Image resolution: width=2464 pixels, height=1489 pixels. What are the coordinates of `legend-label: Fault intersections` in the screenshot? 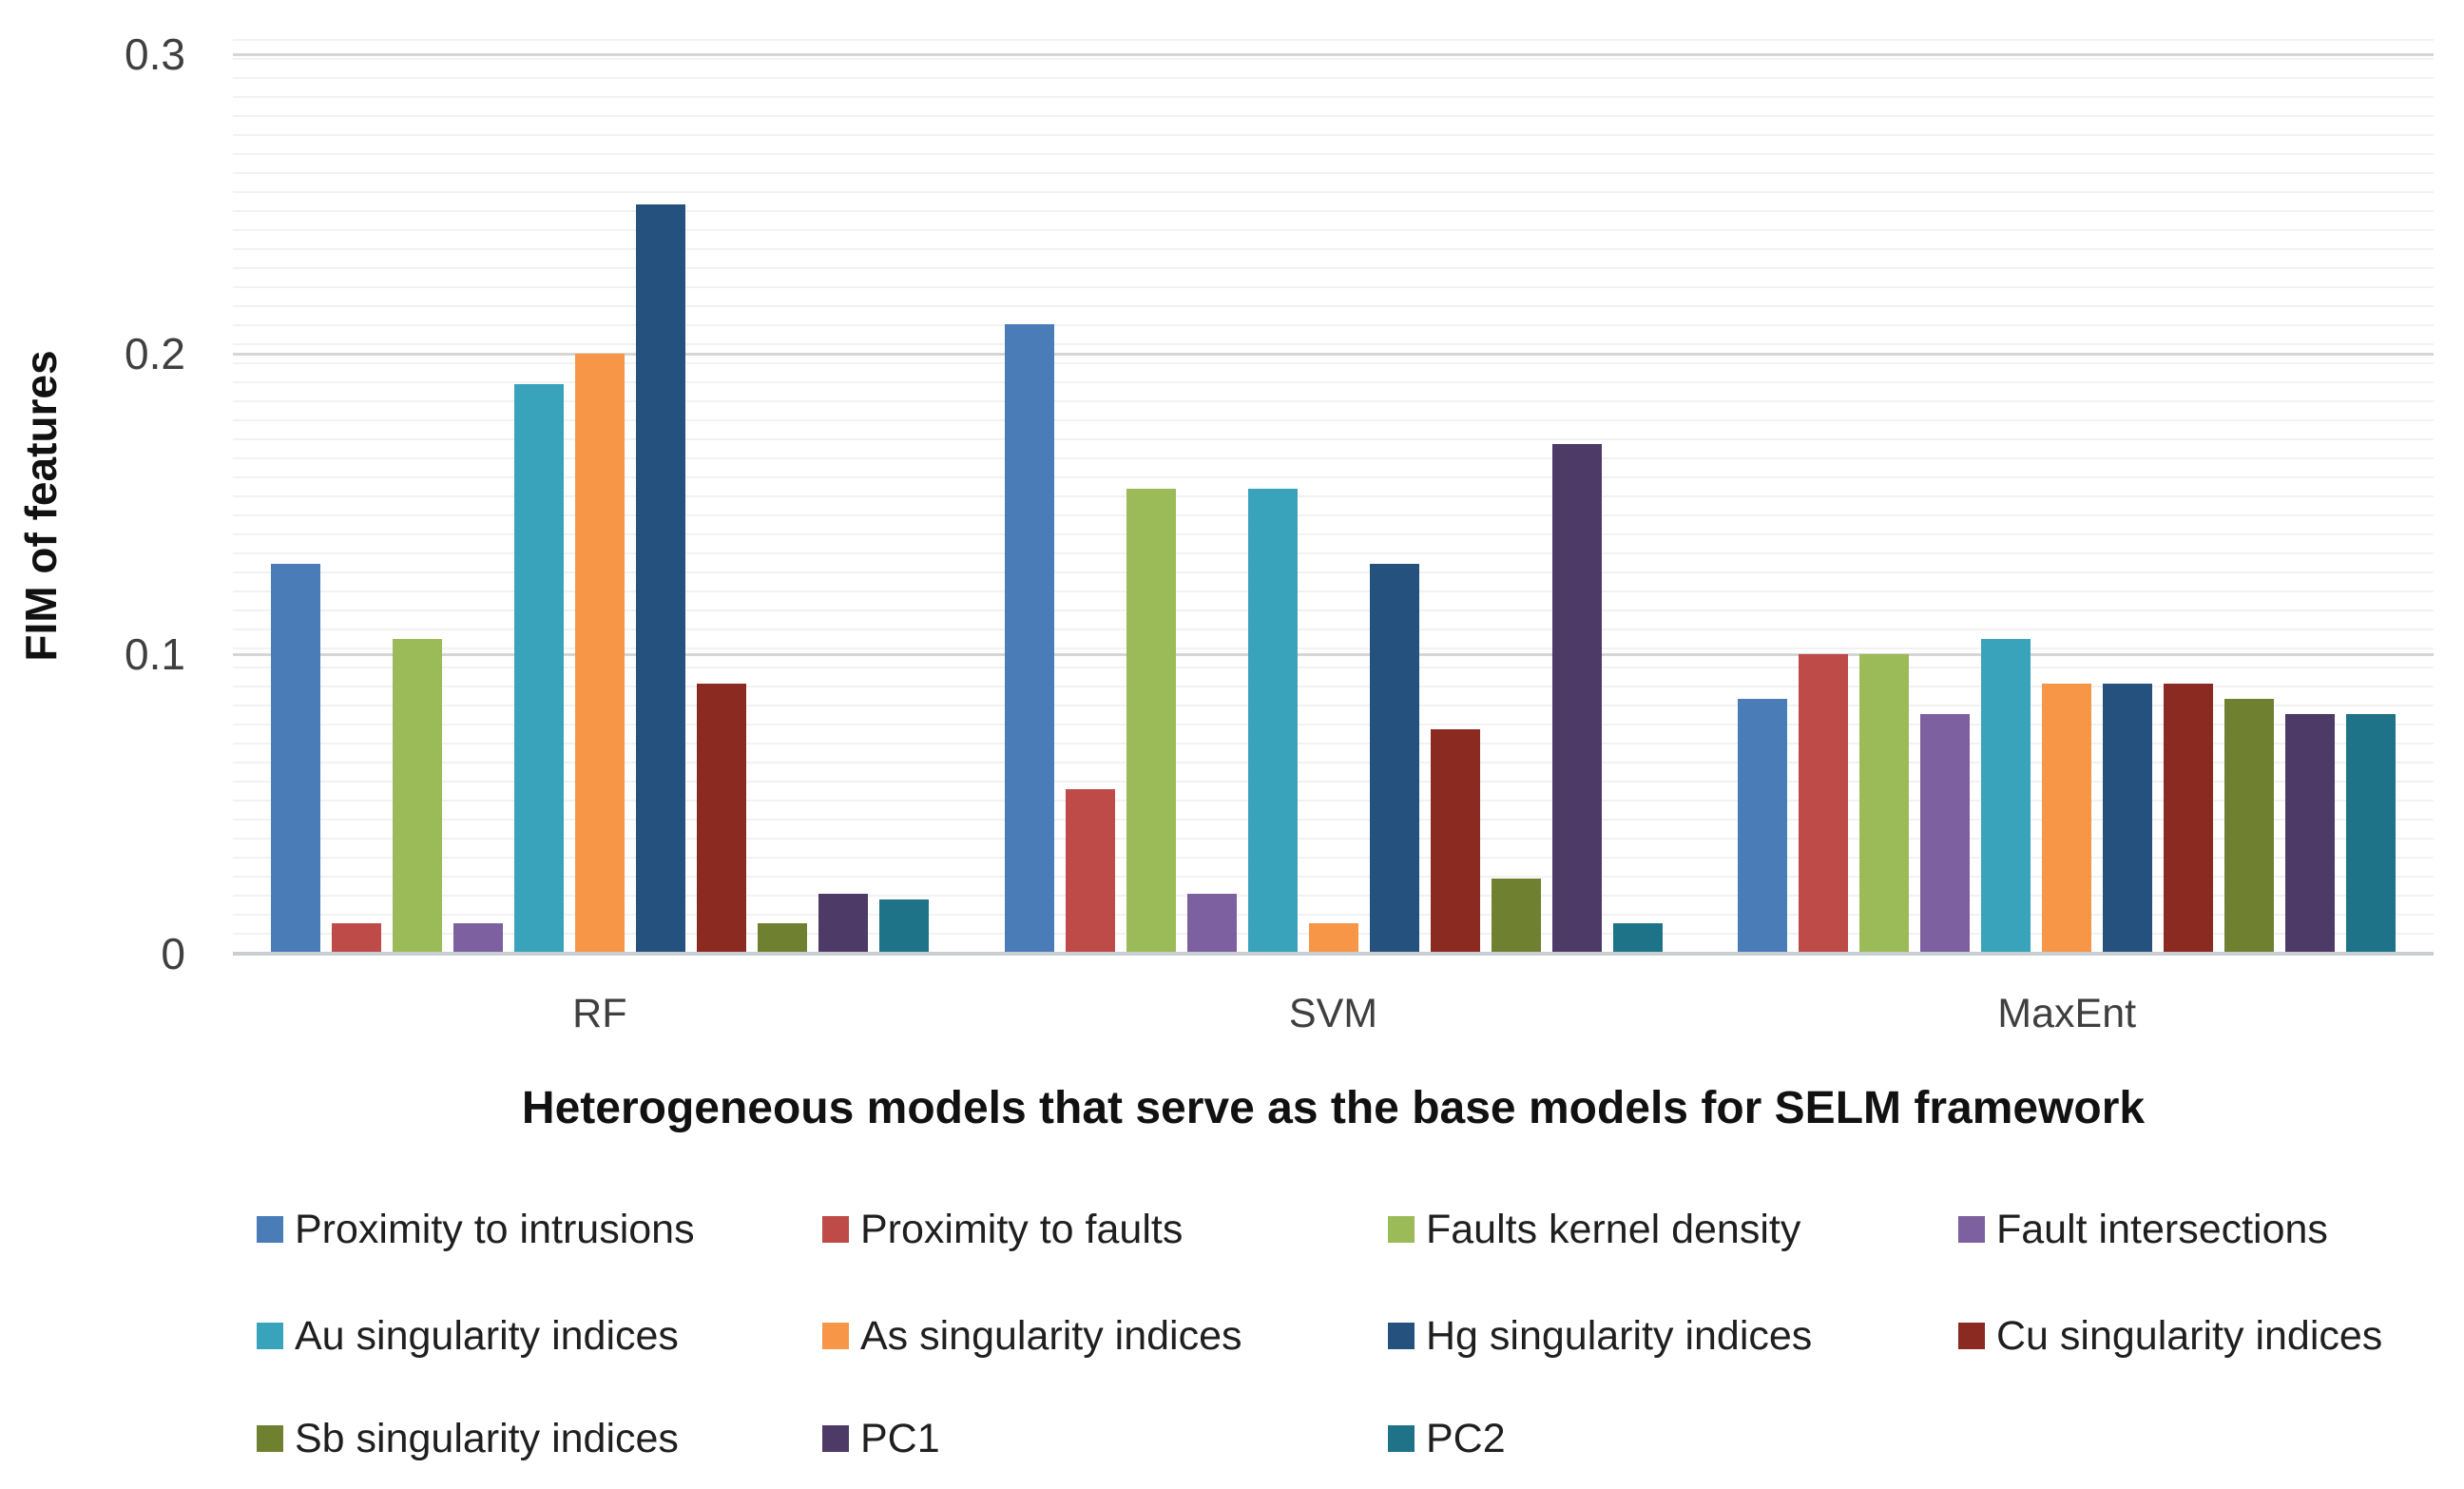 It's located at (2162, 1229).